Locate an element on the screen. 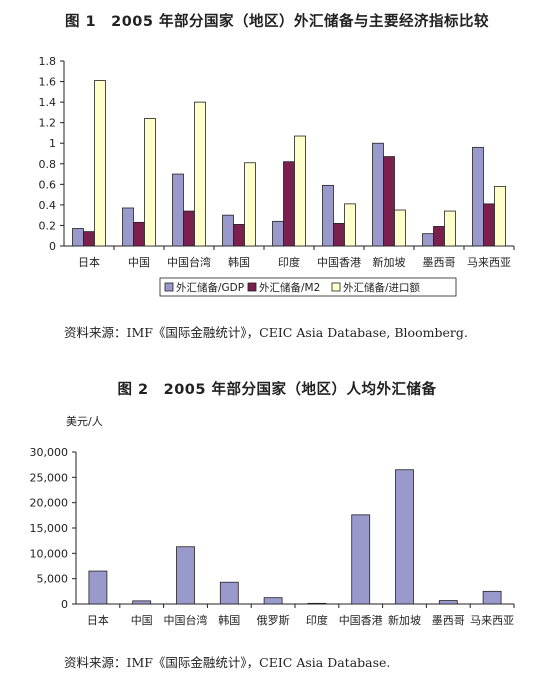 The image size is (554, 692). chart2-y-unit-label: 美元/人 is located at coordinates (84, 421).